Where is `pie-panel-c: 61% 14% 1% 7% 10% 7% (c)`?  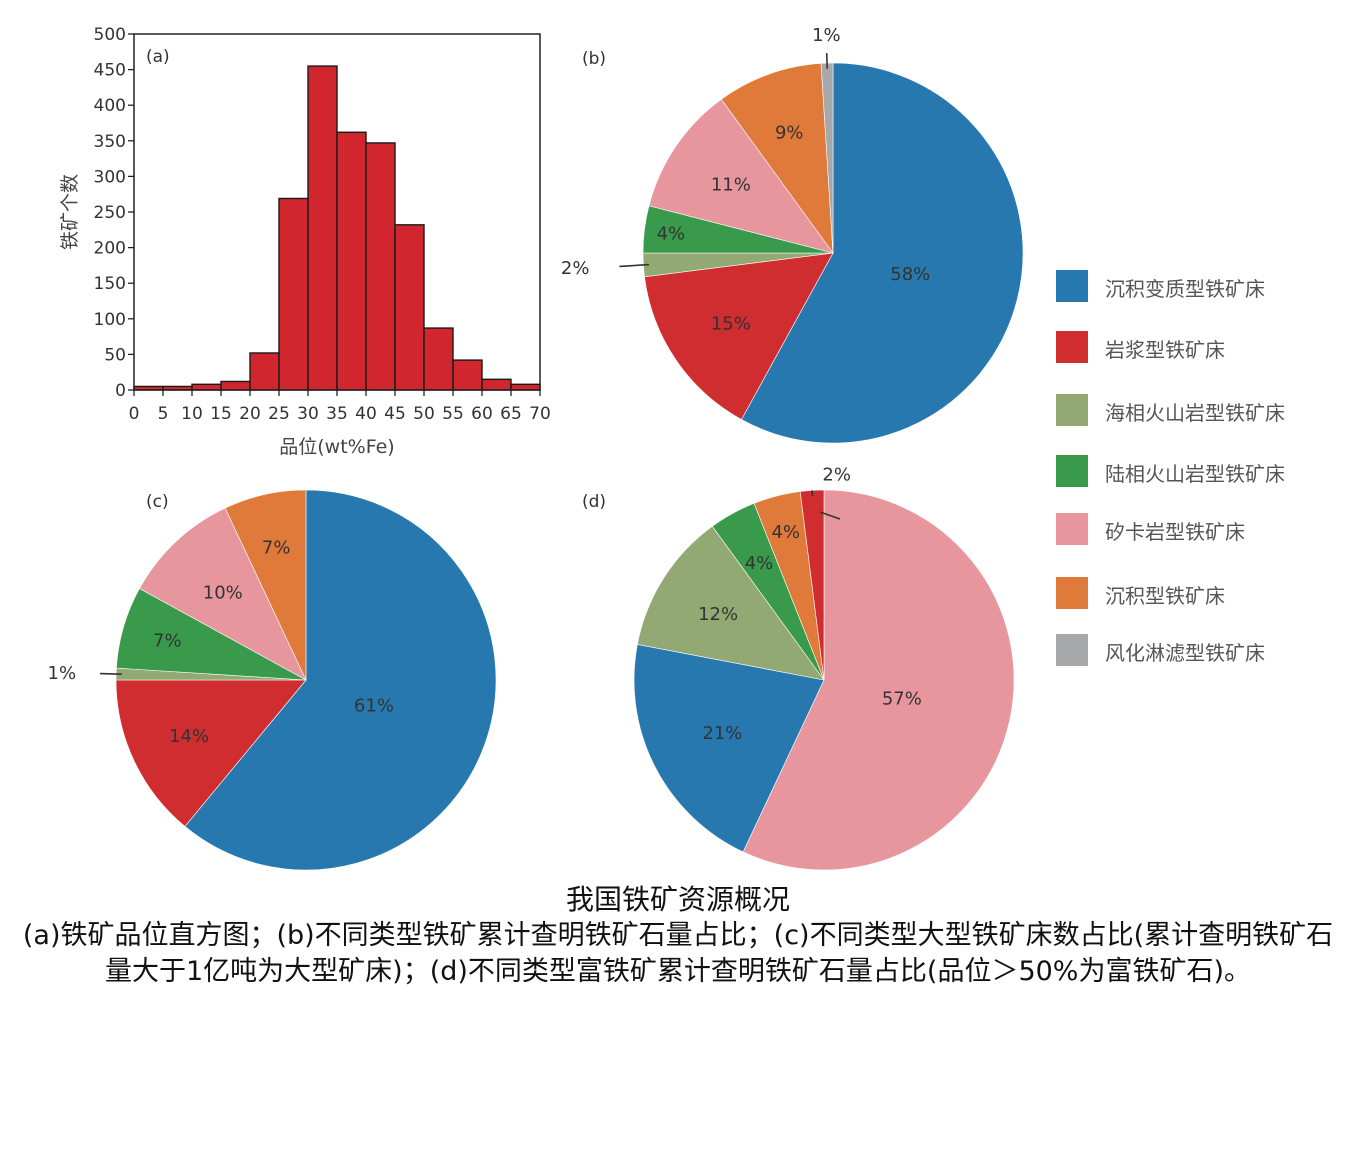 pie-panel-c: 61% 14% 1% 7% 10% 7% (c) is located at coordinates (272, 680).